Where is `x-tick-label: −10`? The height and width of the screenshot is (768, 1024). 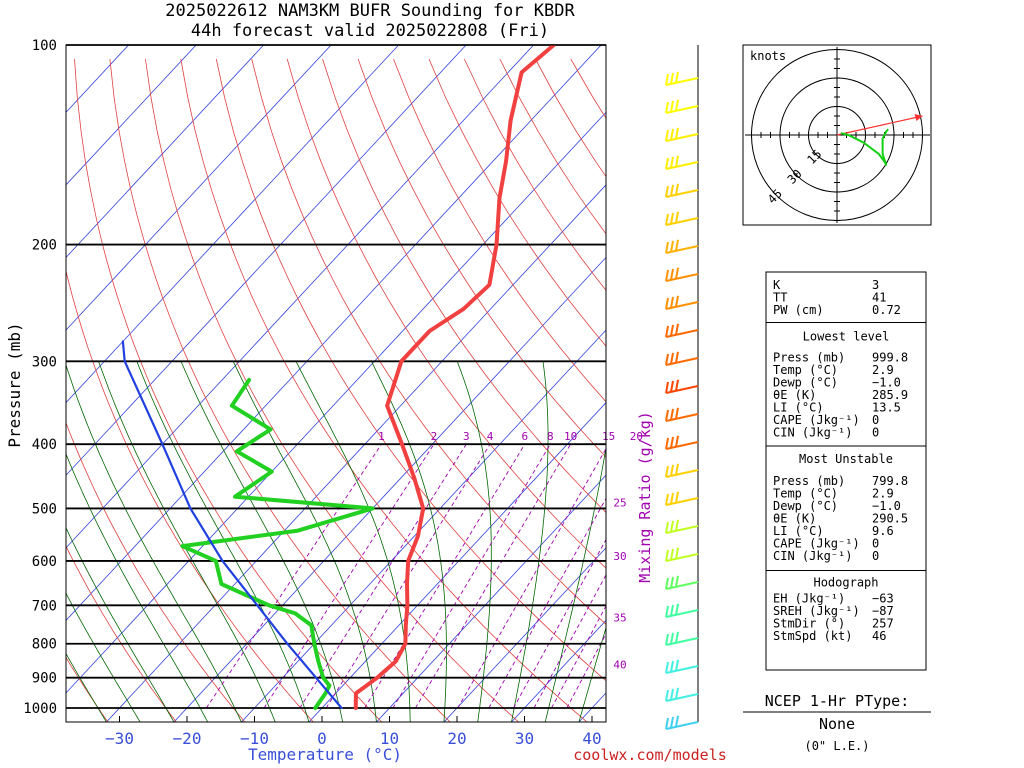 x-tick-label: −10 is located at coordinates (254, 738).